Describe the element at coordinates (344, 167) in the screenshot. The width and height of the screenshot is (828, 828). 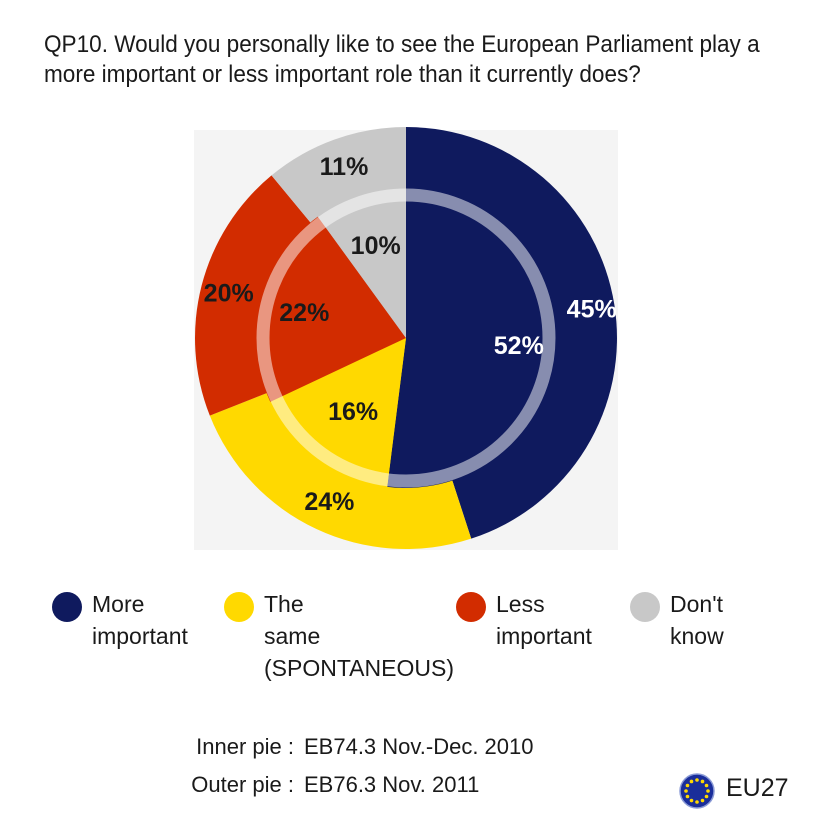
I see `outer-label-don-t-know: 11%` at that location.